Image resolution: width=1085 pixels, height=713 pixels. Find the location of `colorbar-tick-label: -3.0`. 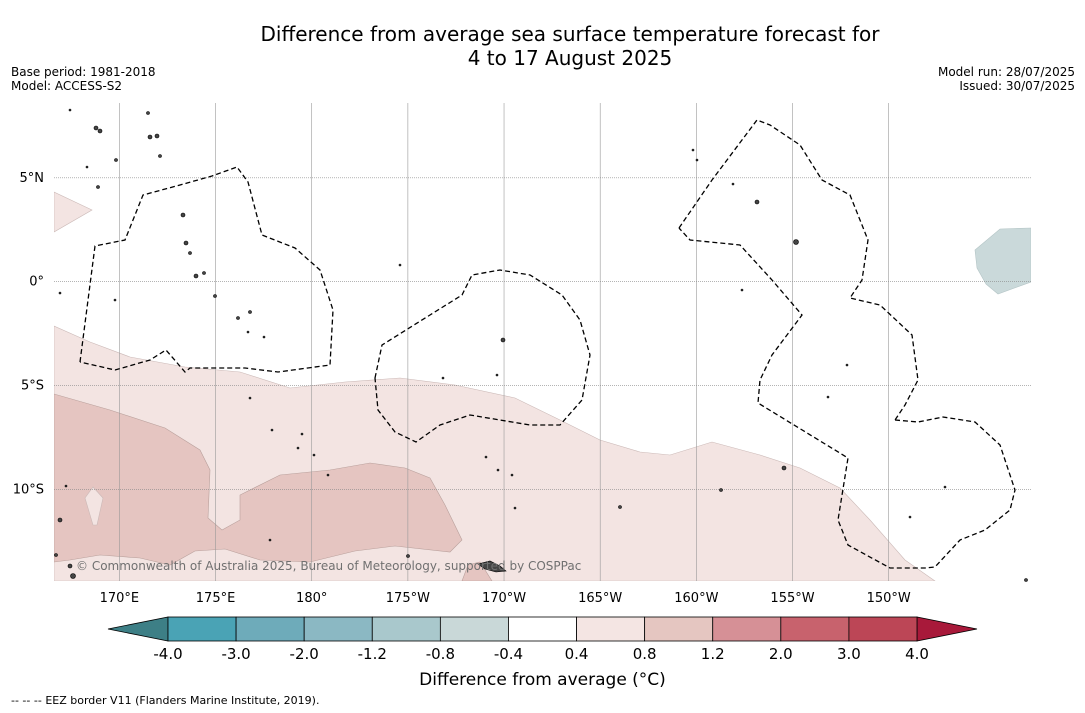

colorbar-tick-label: -3.0 is located at coordinates (235, 654).